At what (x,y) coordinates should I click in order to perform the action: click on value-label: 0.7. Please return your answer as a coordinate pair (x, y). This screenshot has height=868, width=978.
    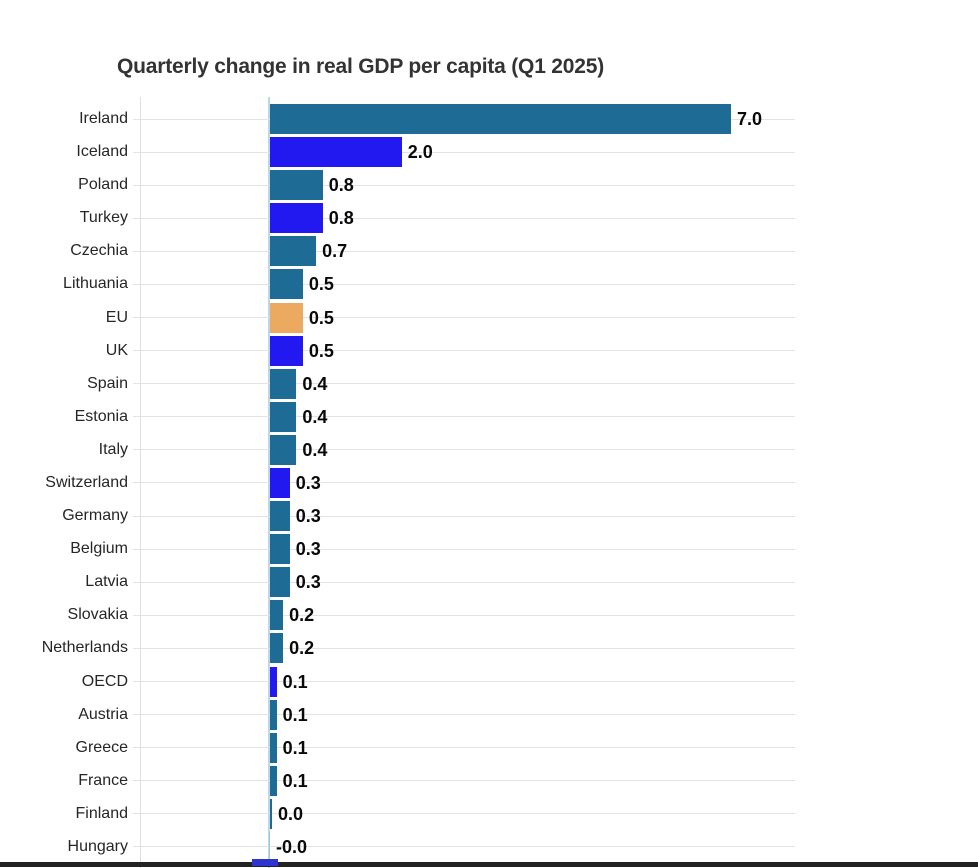
    Looking at the image, I should click on (335, 251).